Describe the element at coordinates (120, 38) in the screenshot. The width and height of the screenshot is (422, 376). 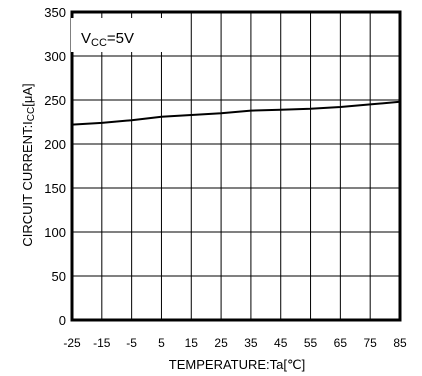
I see `annotation-value: =5V` at that location.